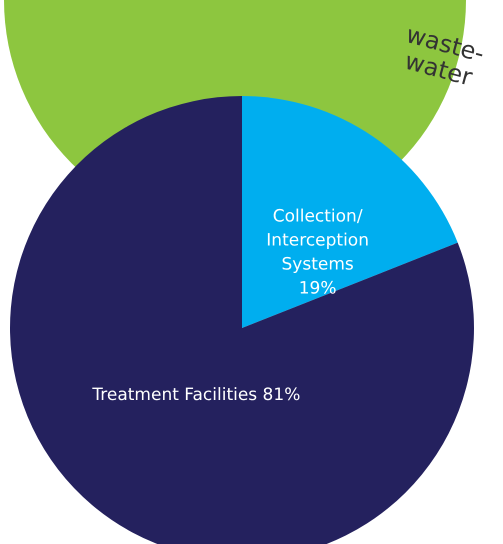 The height and width of the screenshot is (544, 503). Describe the element at coordinates (195, 395) in the screenshot. I see `slice-label: Treatment Facilities 81%` at that location.